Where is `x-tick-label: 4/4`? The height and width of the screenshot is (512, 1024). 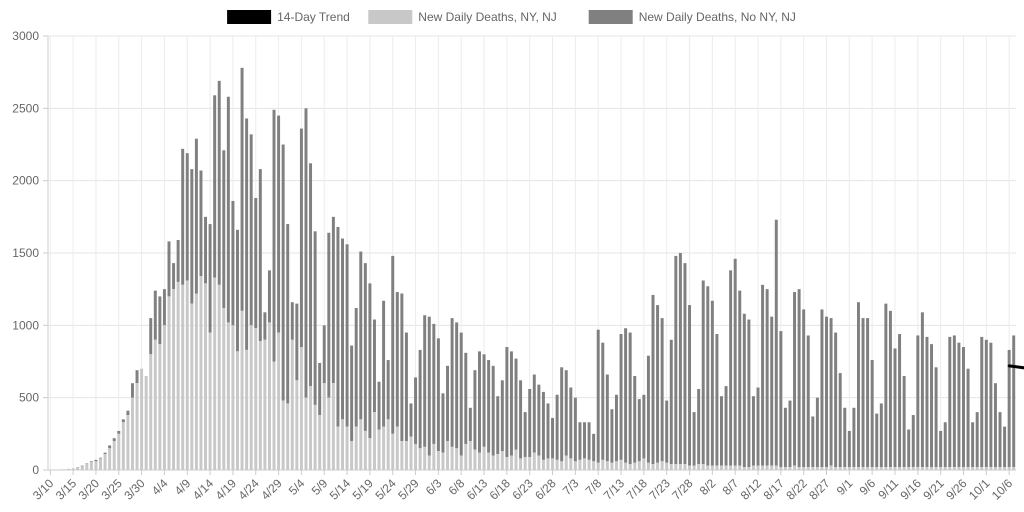
x-tick-label: 4/4 is located at coordinates (160, 487).